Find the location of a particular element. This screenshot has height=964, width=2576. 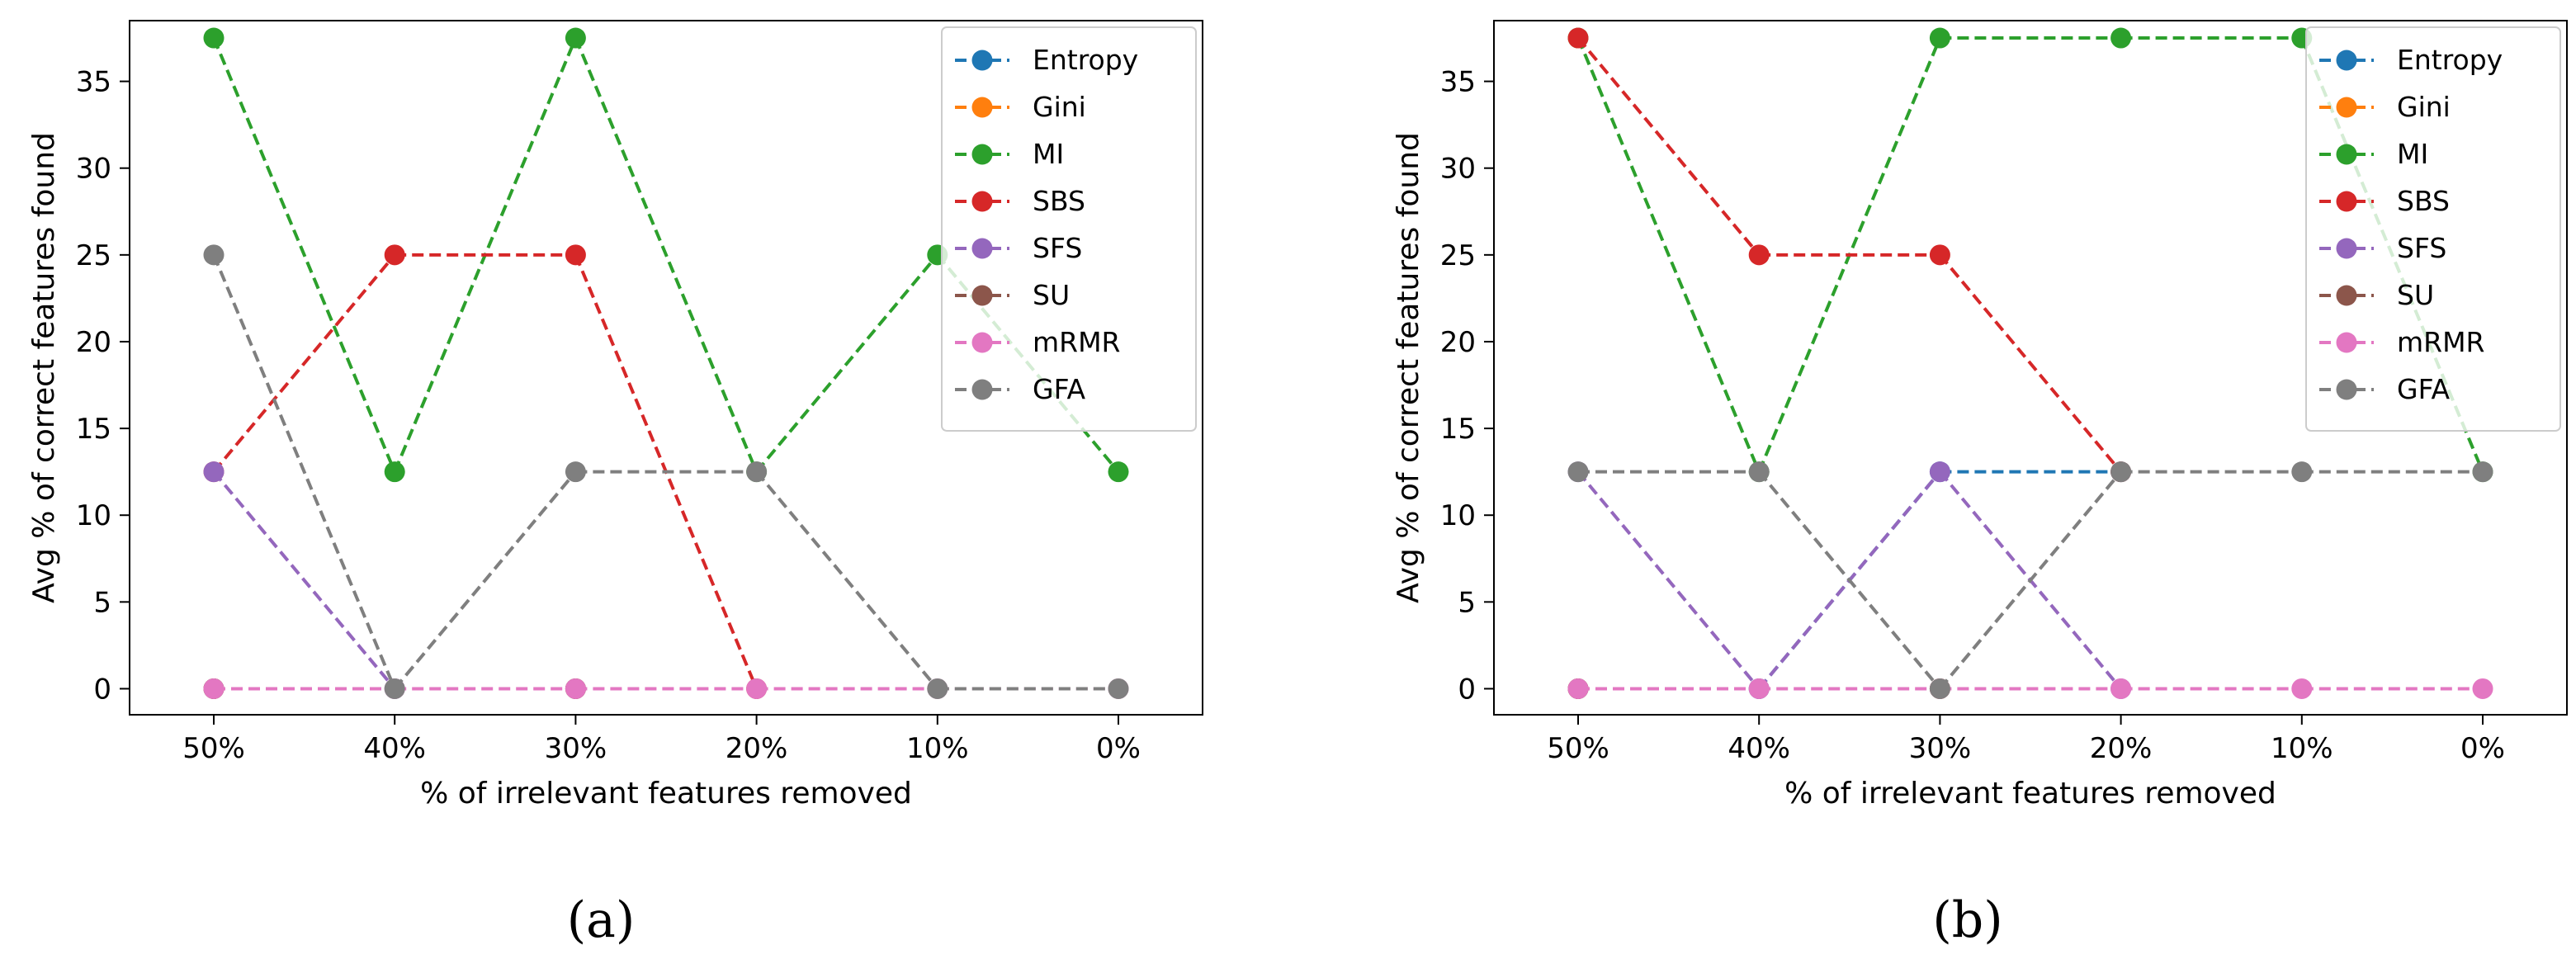

panel-caption: (b) is located at coordinates (1967, 920).